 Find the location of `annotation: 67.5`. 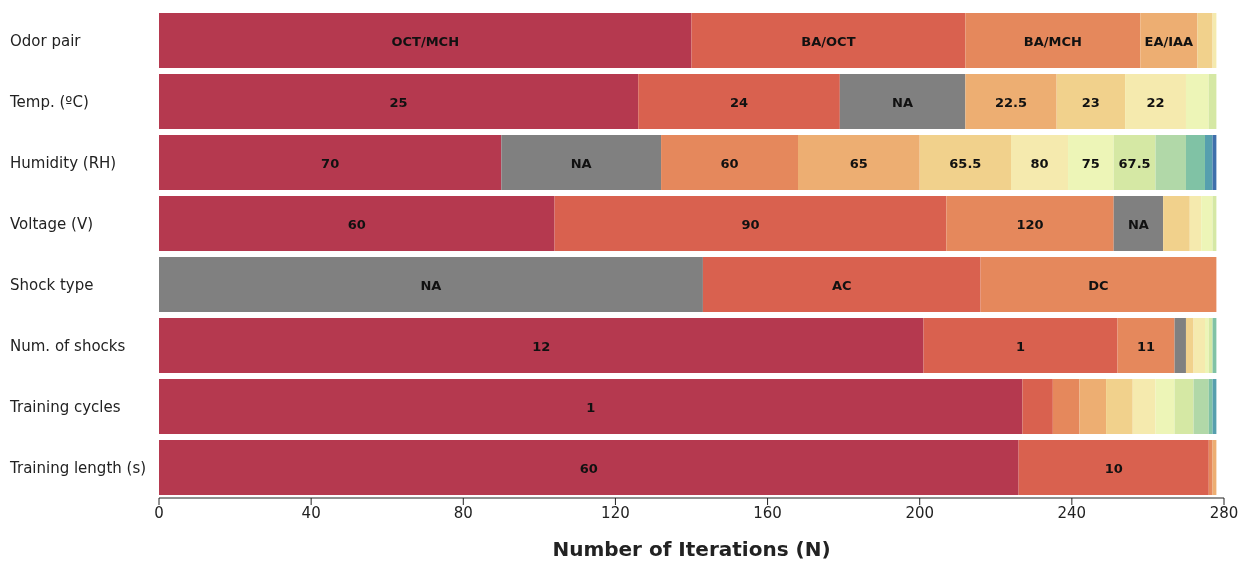

annotation: 67.5 is located at coordinates (1134, 163).